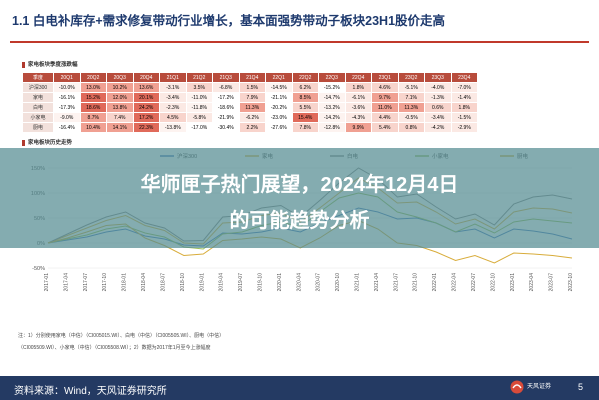 Image resolution: width=599 pixels, height=400 pixels. I want to click on overlay-headline-line1: 华师匣子热门展望，2024年12月4日, so click(299, 185).